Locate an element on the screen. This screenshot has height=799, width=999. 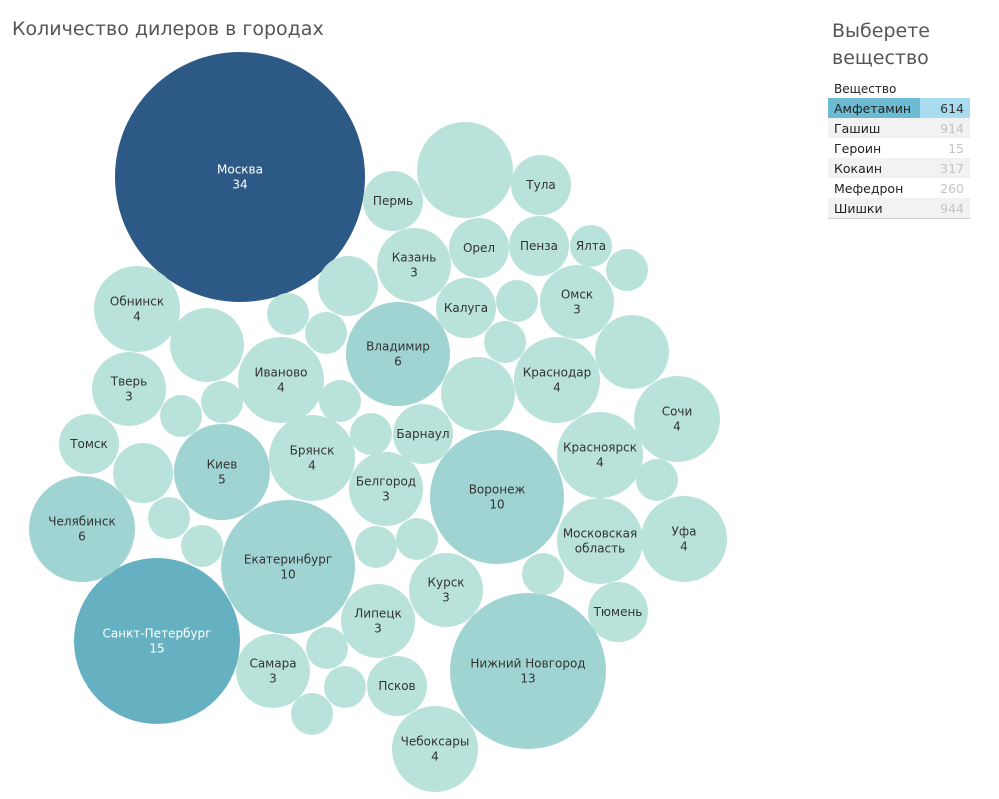
bubble-label: Владимир is located at coordinates (398, 347).